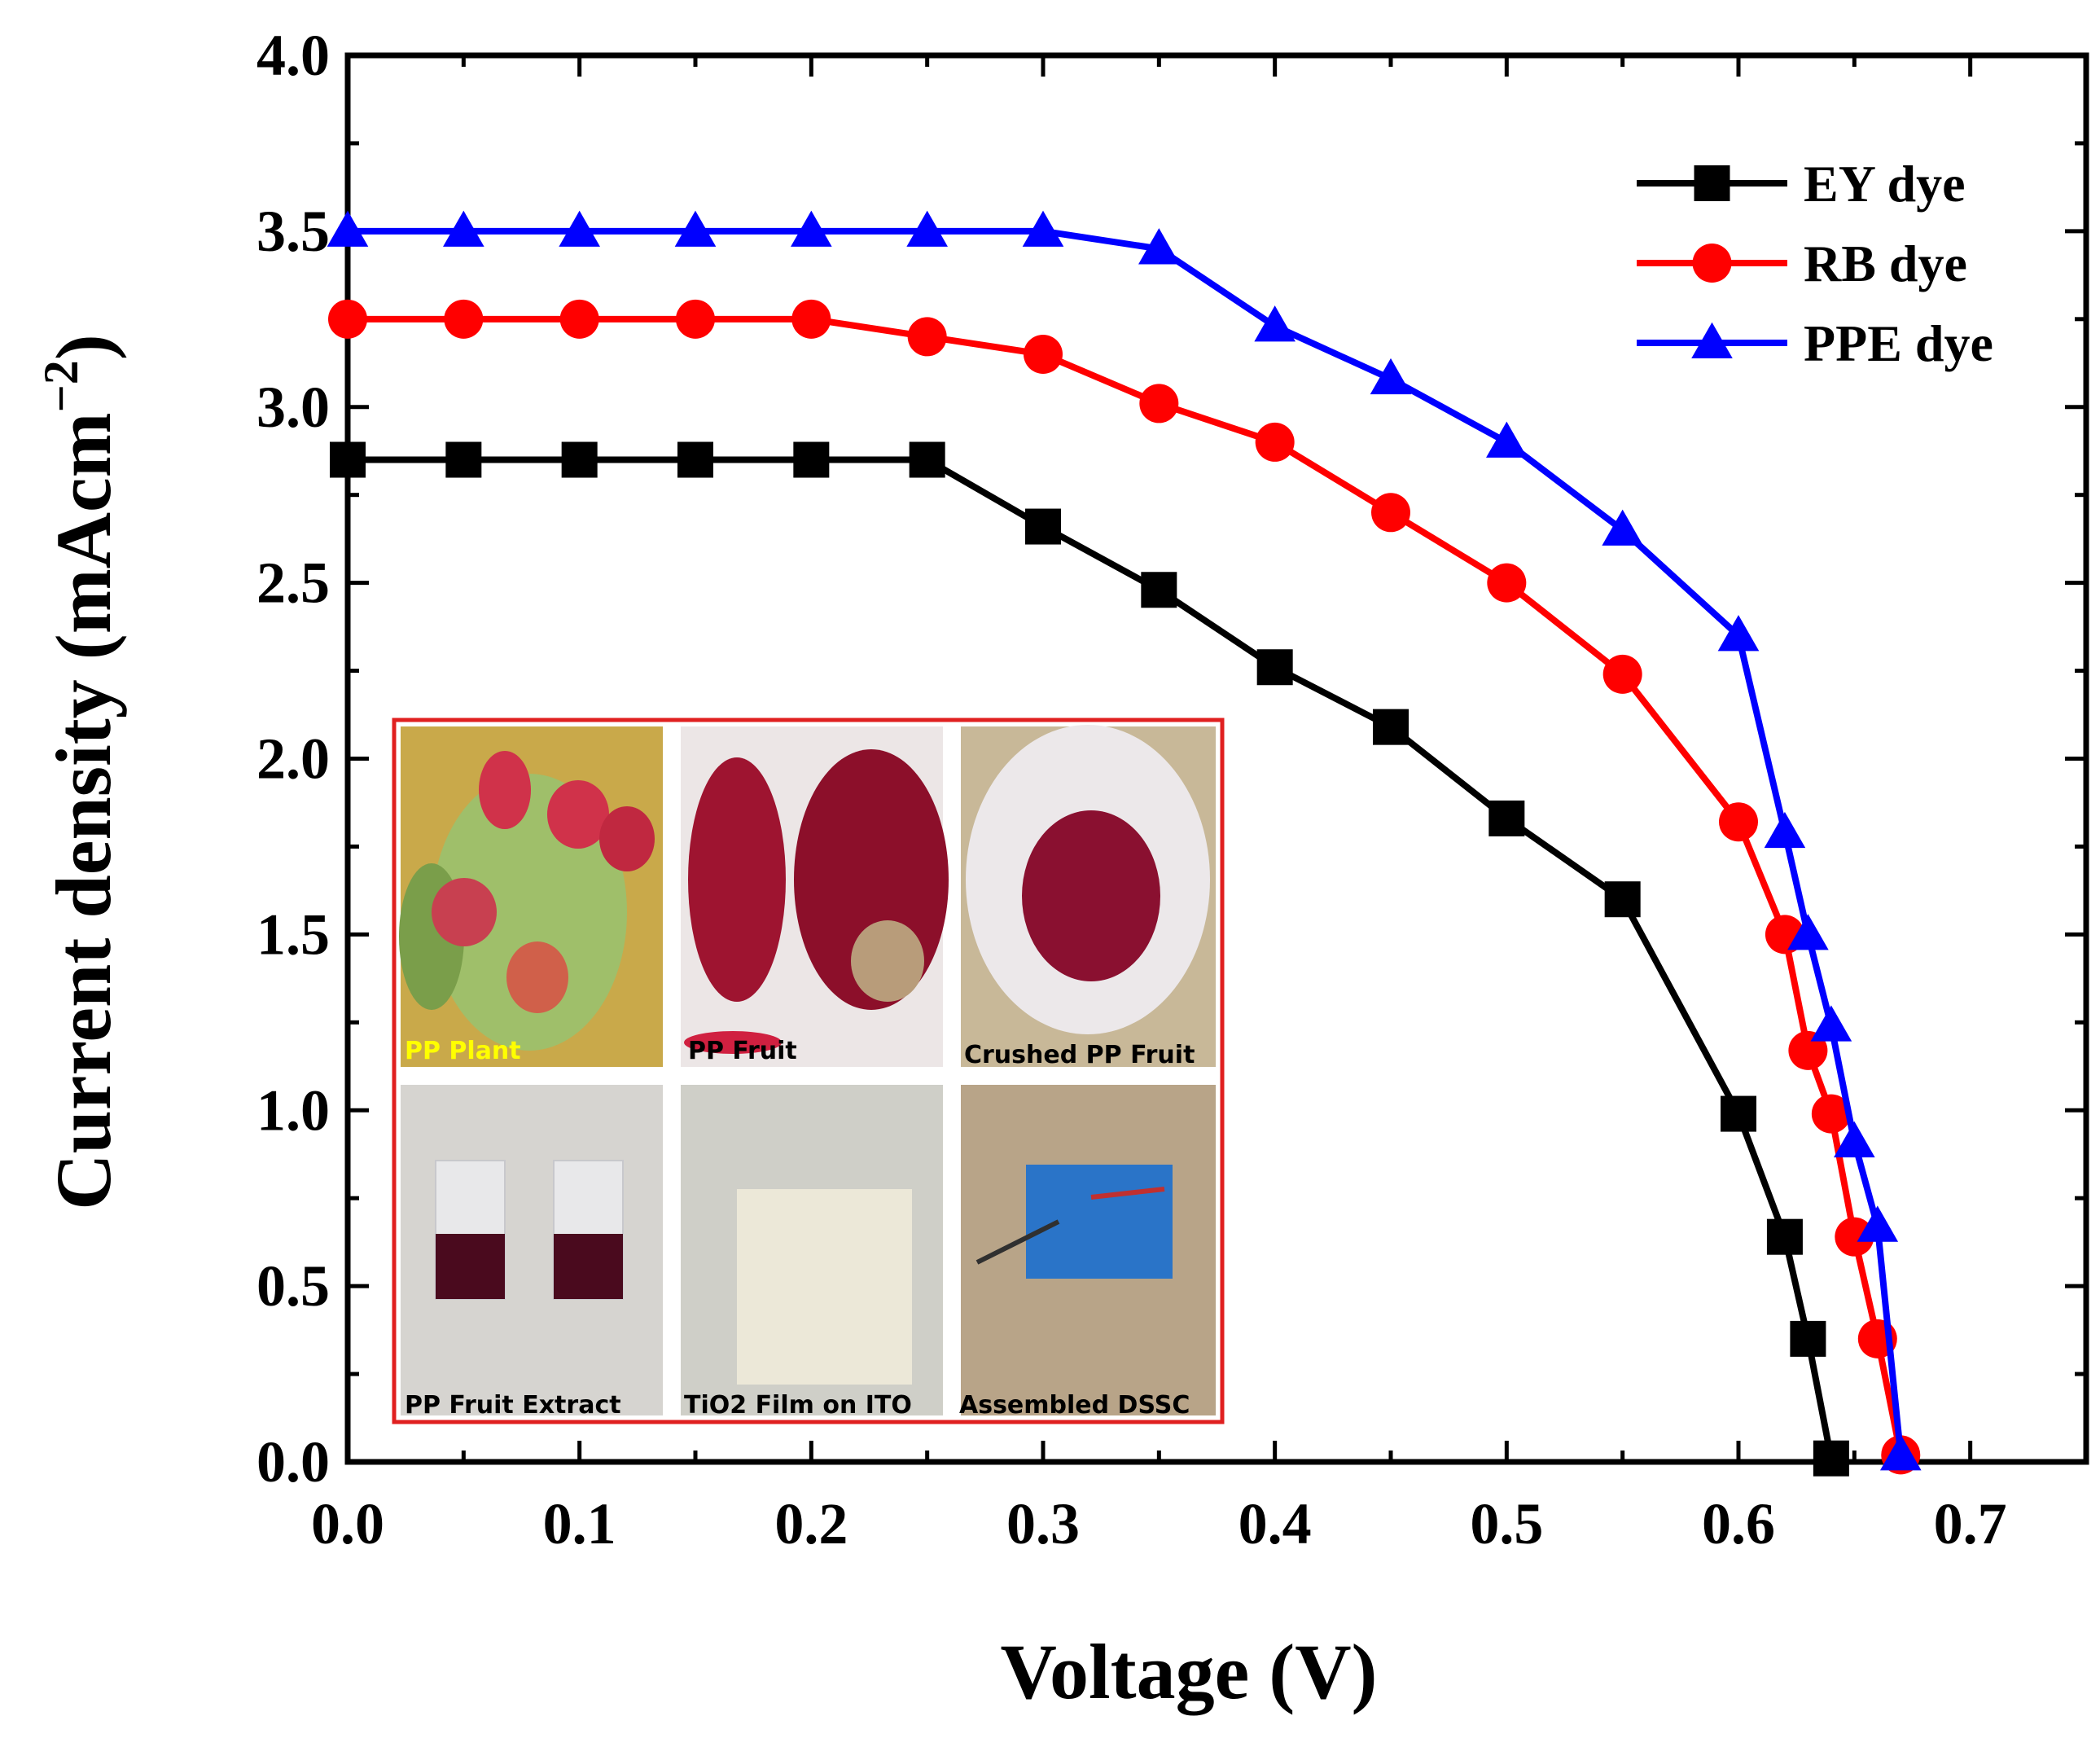 This screenshot has width=2100, height=1738. I want to click on panel-caption: PP Plant, so click(463, 1051).